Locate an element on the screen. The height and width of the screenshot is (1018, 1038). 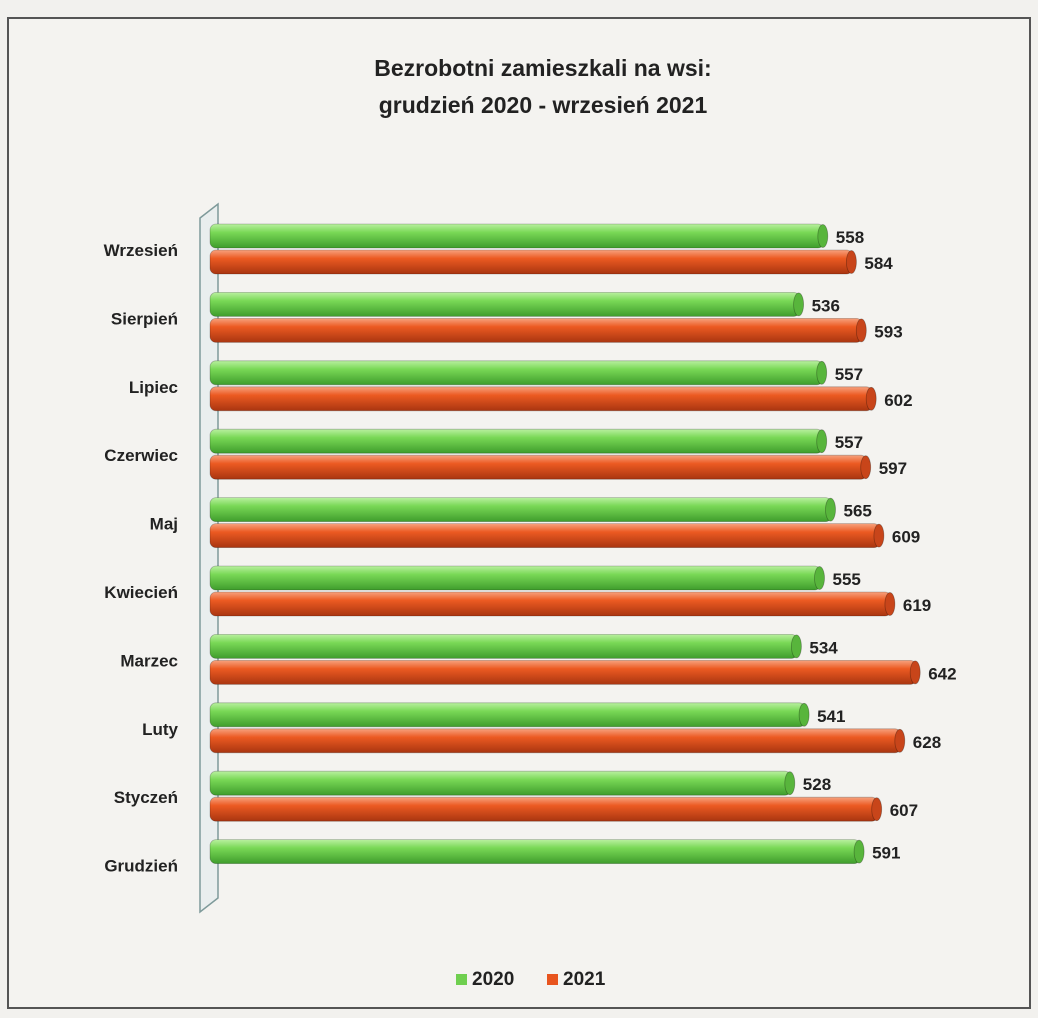
data-label: 555 is located at coordinates (847, 579).